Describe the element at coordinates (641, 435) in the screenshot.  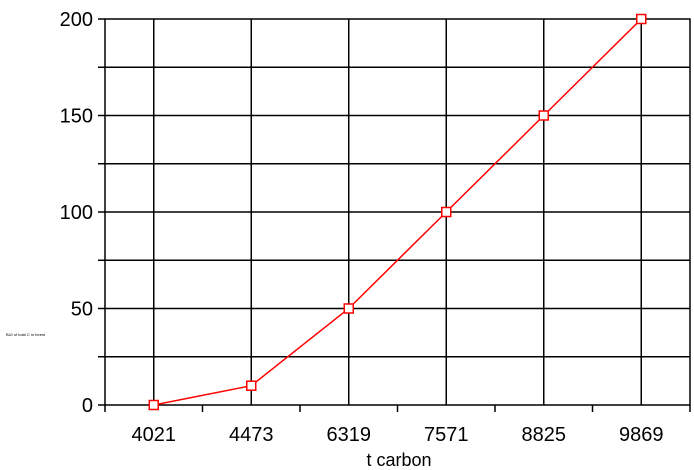
I see `x-tick-label: 9869` at that location.